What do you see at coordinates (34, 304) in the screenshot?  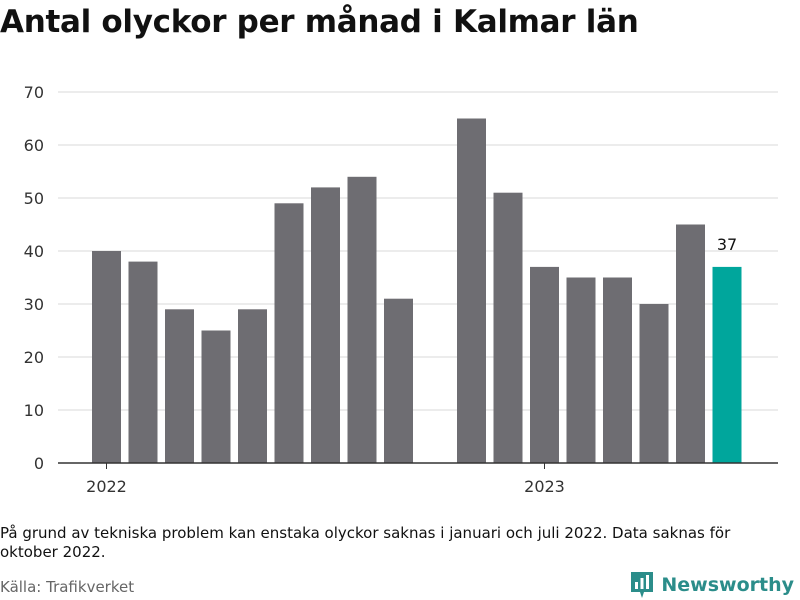 I see `y-tick-label: 30` at bounding box center [34, 304].